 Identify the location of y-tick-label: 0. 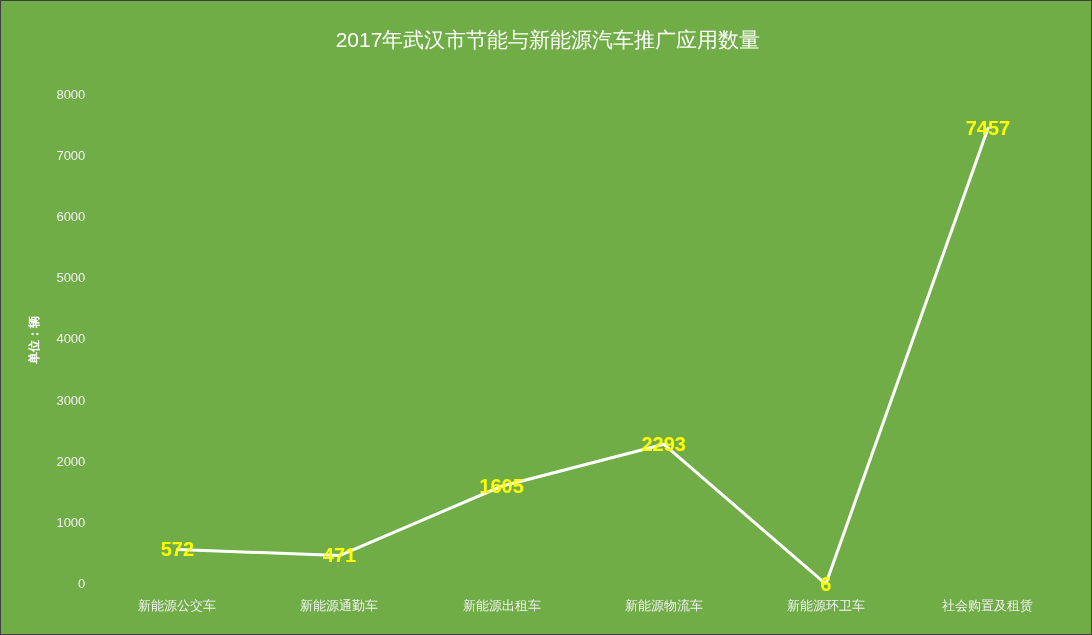
(82, 583).